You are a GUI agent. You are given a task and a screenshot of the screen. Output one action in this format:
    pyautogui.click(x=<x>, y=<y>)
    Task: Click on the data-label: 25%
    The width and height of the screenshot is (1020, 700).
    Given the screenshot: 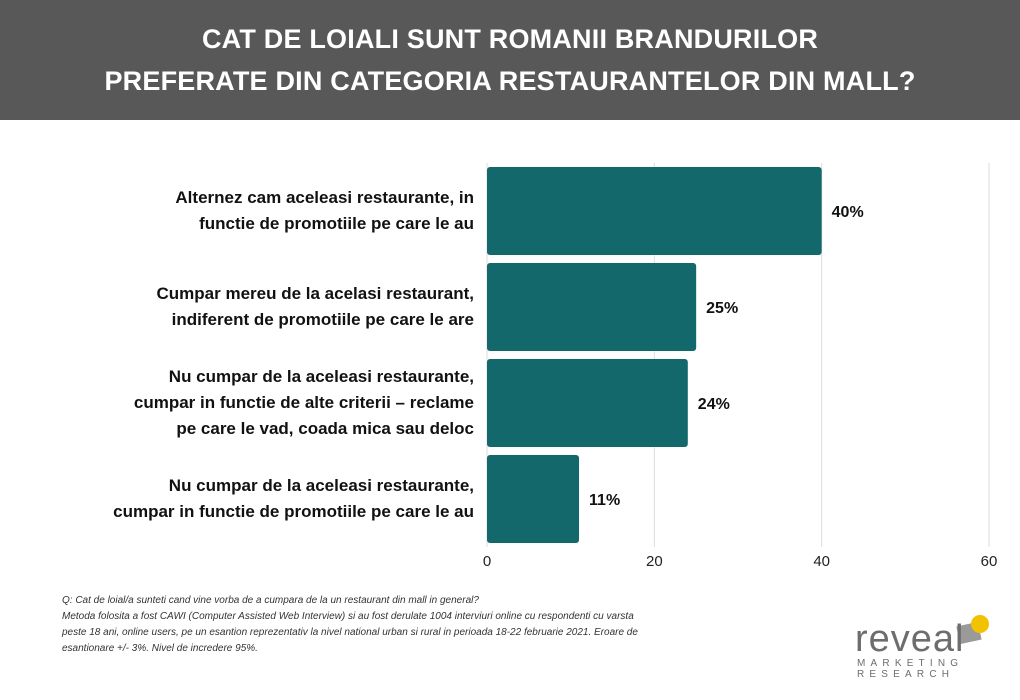 What is the action you would take?
    pyautogui.click(x=722, y=308)
    